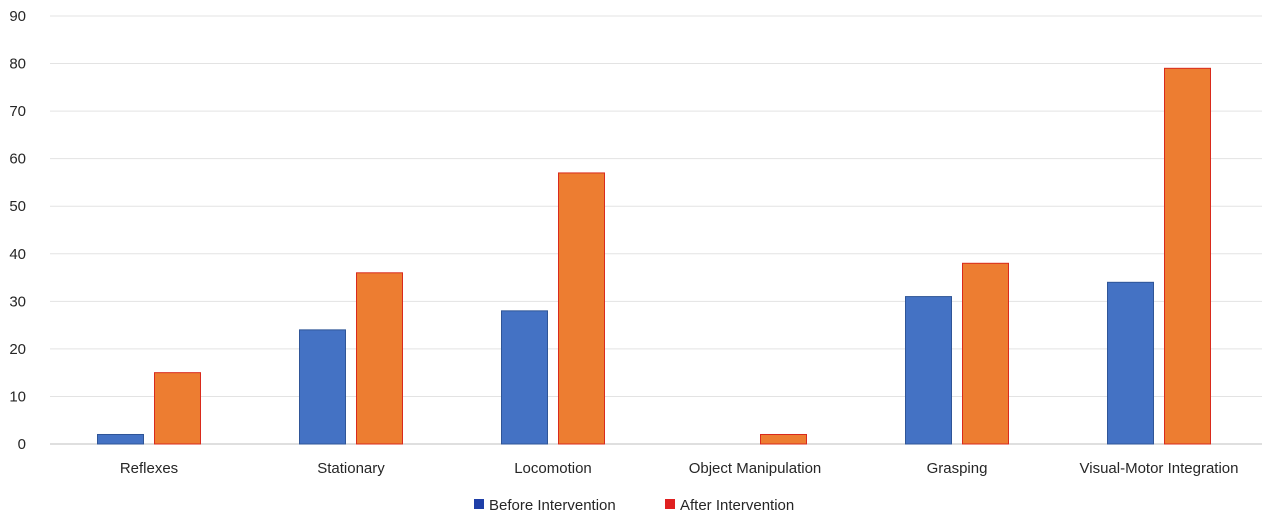 The image size is (1265, 516). Describe the element at coordinates (149, 468) in the screenshot. I see `x-category-label: Reflexes` at that location.